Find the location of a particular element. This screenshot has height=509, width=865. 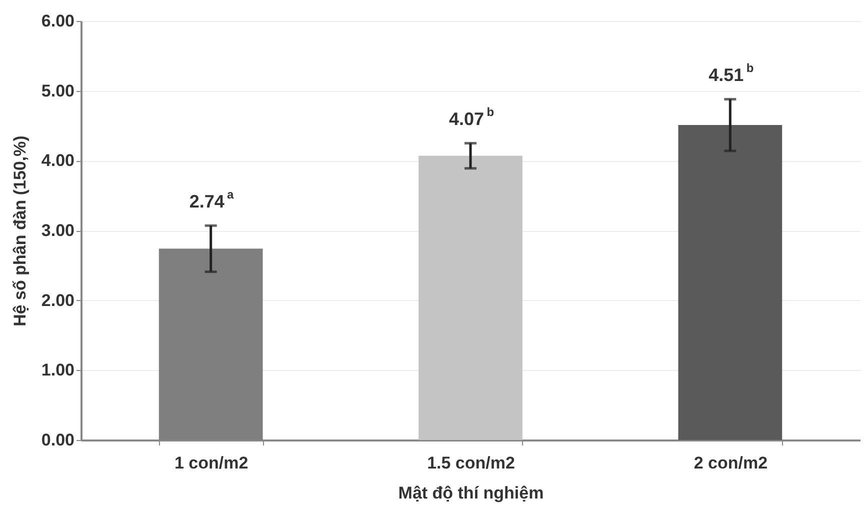

y-tick-label: 3.00 is located at coordinates (57, 230).